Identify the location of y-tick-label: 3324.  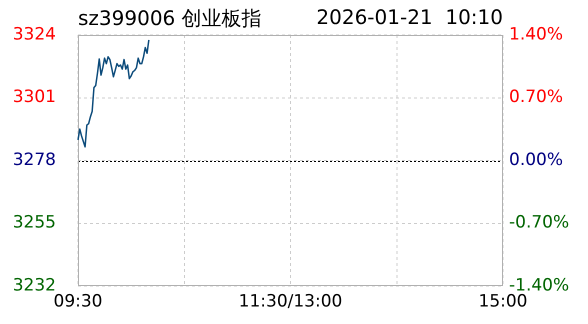
(34, 34).